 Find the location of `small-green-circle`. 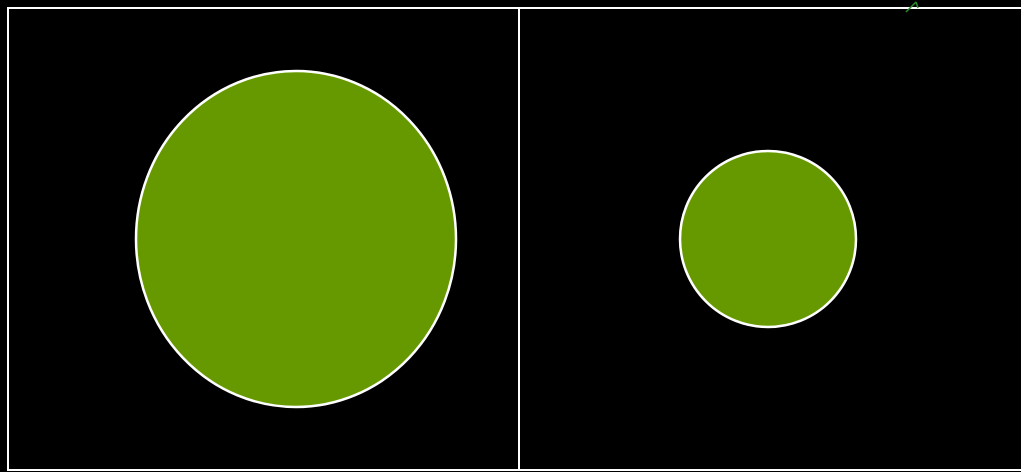

small-green-circle is located at coordinates (768, 239).